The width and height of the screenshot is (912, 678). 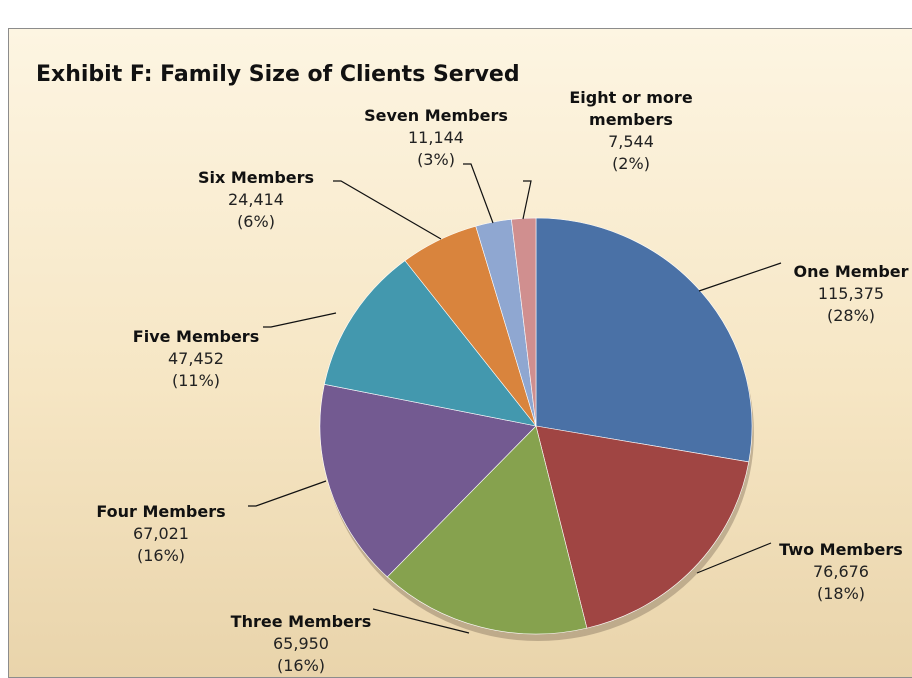 I want to click on slice-name: One Member, so click(x=851, y=271).